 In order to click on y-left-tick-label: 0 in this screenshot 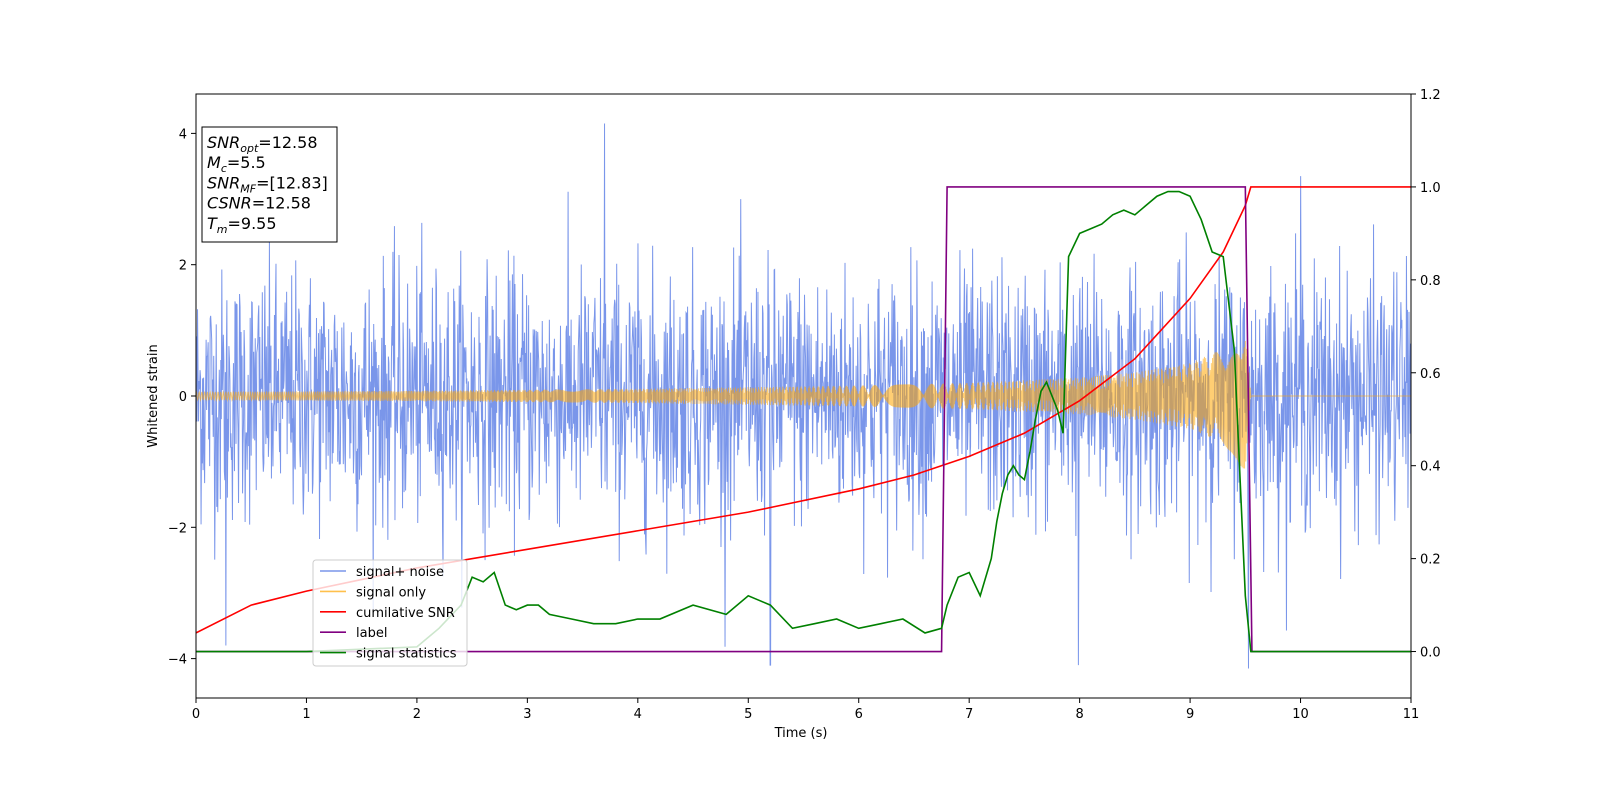, I will do `click(183, 397)`.